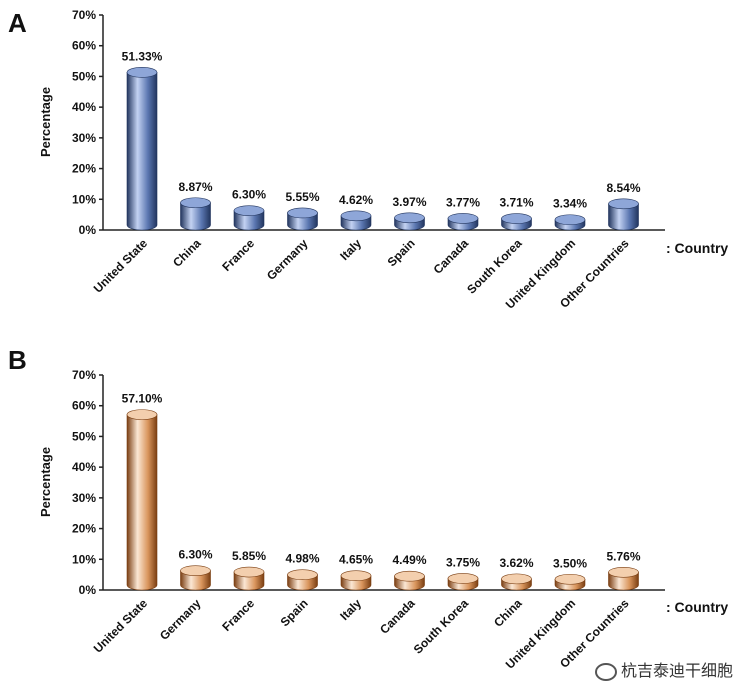 This screenshot has height=689, width=743. What do you see at coordinates (570, 563) in the screenshot?
I see `data-label: 3.50%` at bounding box center [570, 563].